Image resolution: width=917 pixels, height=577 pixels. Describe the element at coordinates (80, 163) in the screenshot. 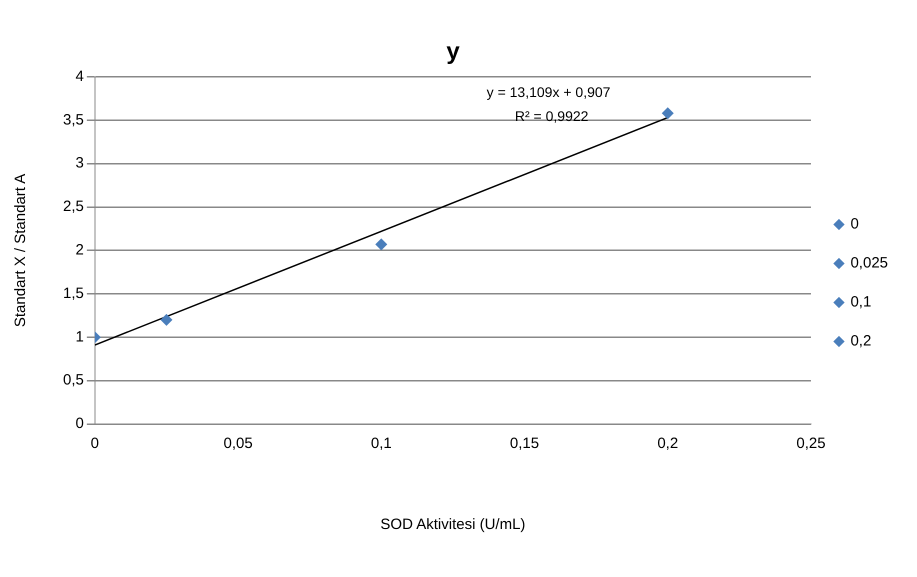

I see `y-tick-label: 3` at that location.